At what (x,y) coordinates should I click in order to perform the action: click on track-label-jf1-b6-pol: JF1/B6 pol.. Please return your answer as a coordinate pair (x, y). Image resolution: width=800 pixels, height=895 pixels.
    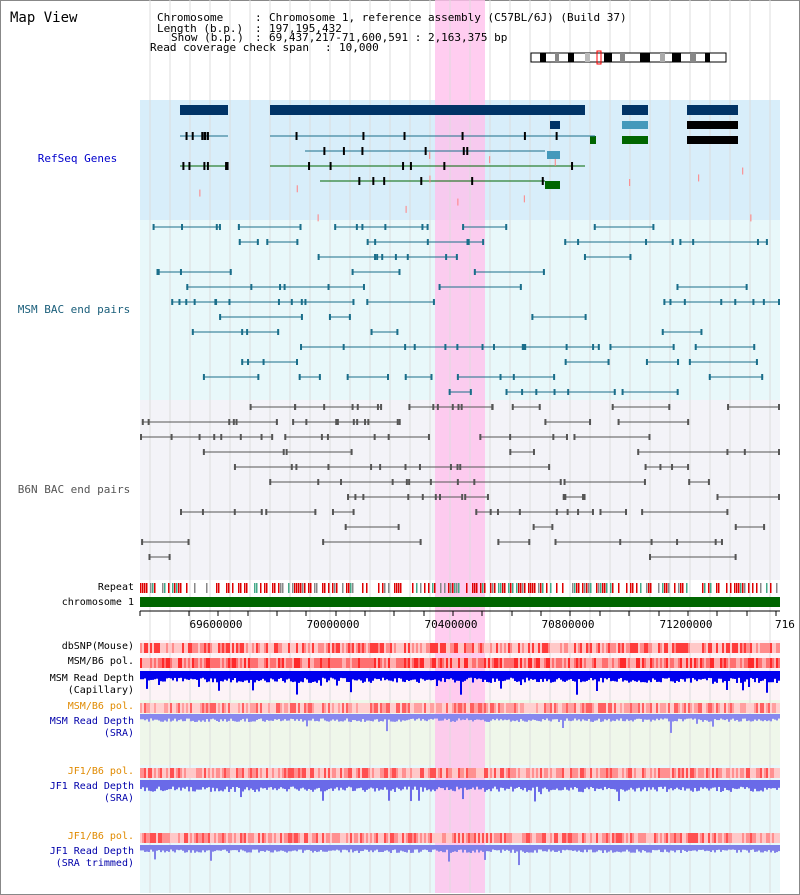
    Looking at the image, I should click on (100, 771).